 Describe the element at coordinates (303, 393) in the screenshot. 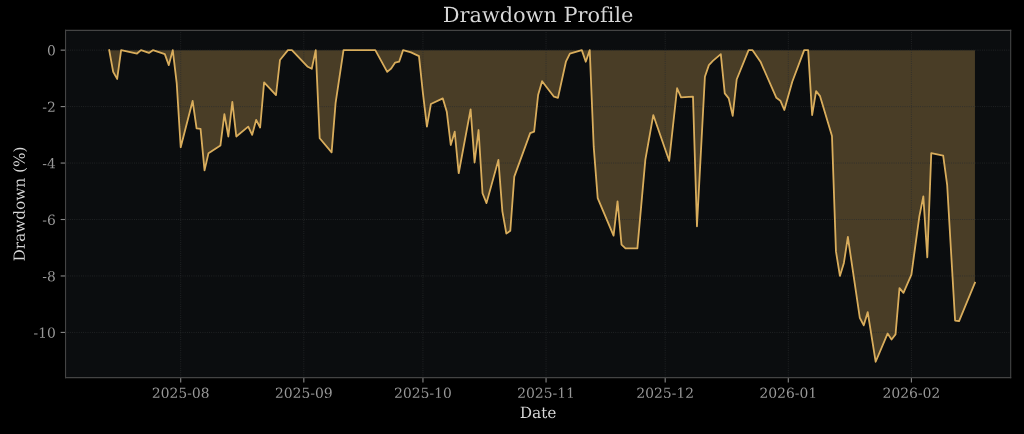

I see `x-tick-label: 2025-09` at that location.